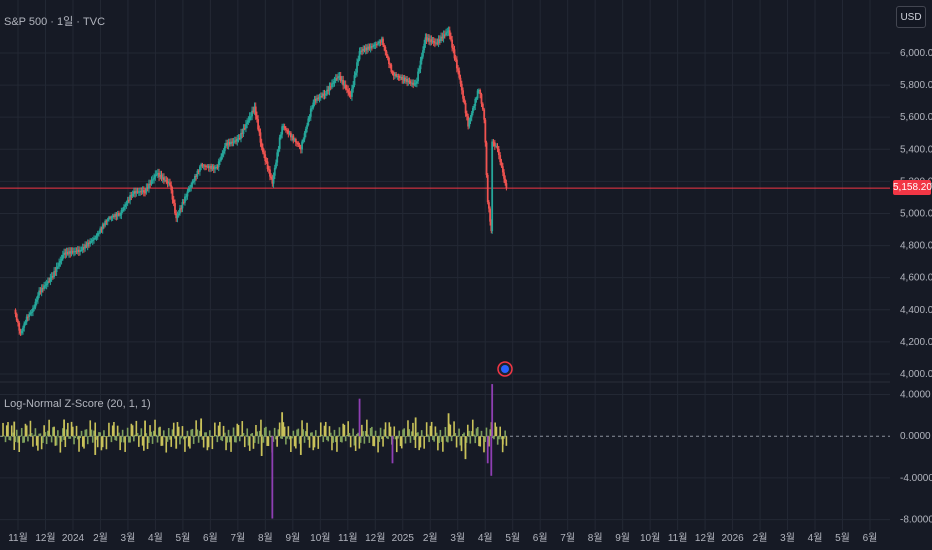  I want to click on price-tick-label: 5,000.0000, so click(916, 213).